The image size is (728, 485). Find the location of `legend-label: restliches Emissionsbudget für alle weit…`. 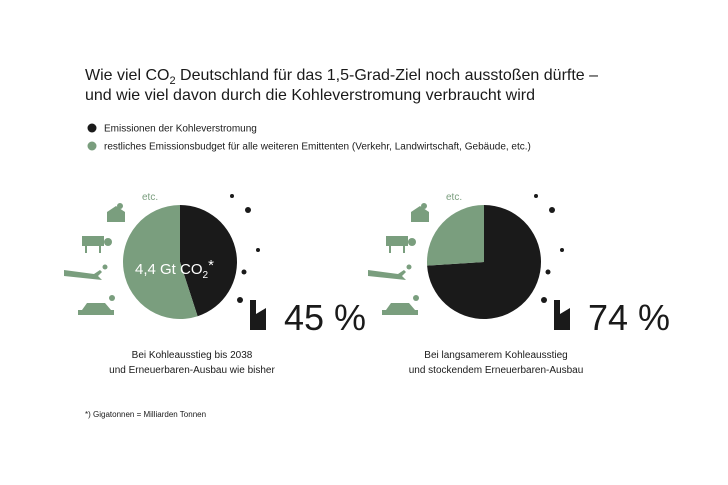

legend-label: restliches Emissionsbudget für alle weit… is located at coordinates (317, 147).